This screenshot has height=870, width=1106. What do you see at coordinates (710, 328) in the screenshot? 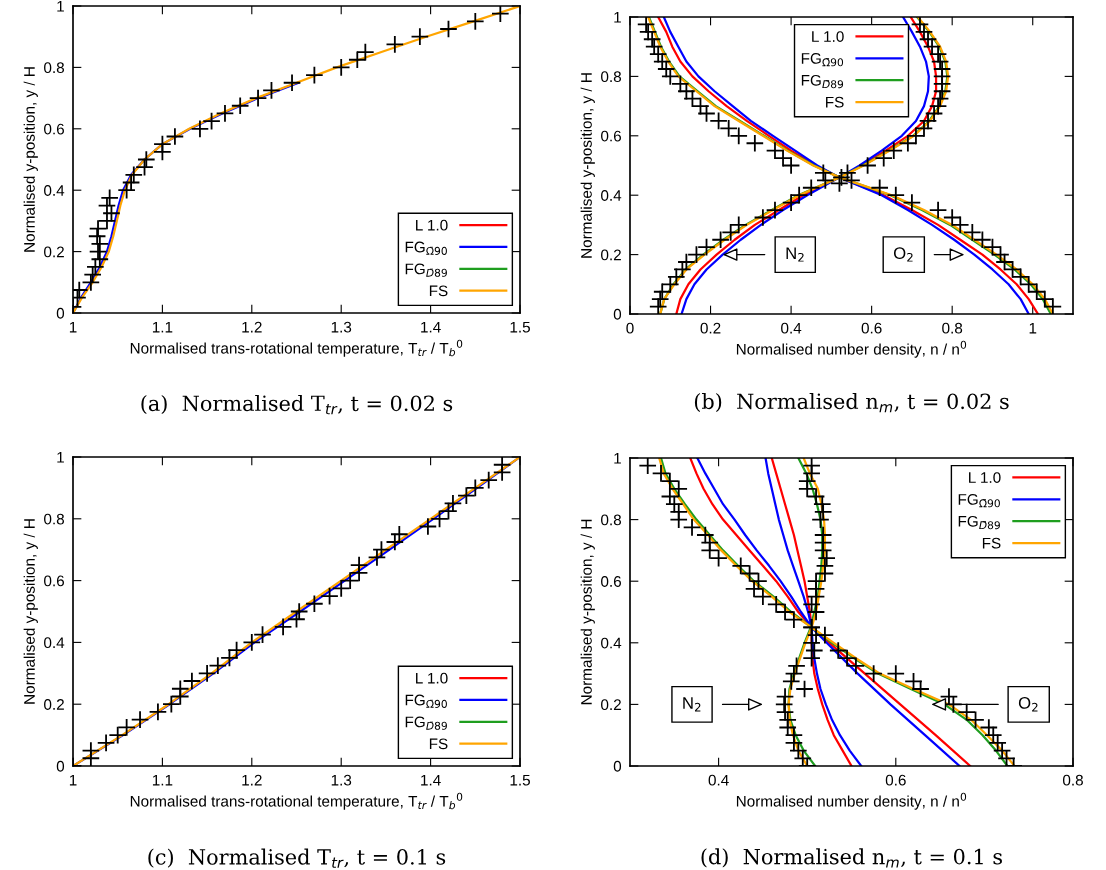
I see `x-tick-label: 0.2` at bounding box center [710, 328].